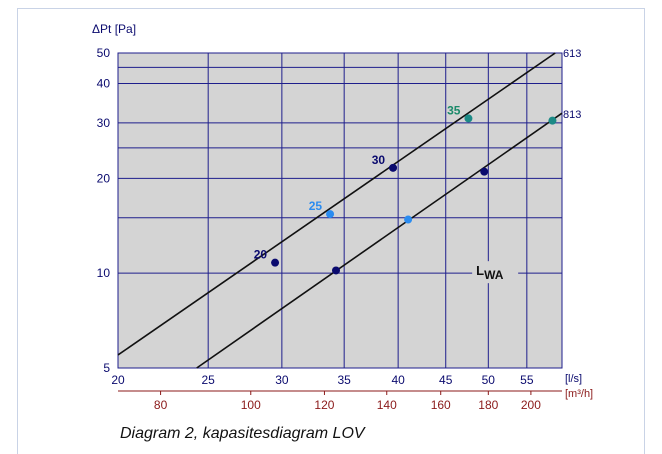 The height and width of the screenshot is (454, 662). I want to click on chart-caption: Diagram 2, kapasitesdiagram LOV, so click(242, 433).